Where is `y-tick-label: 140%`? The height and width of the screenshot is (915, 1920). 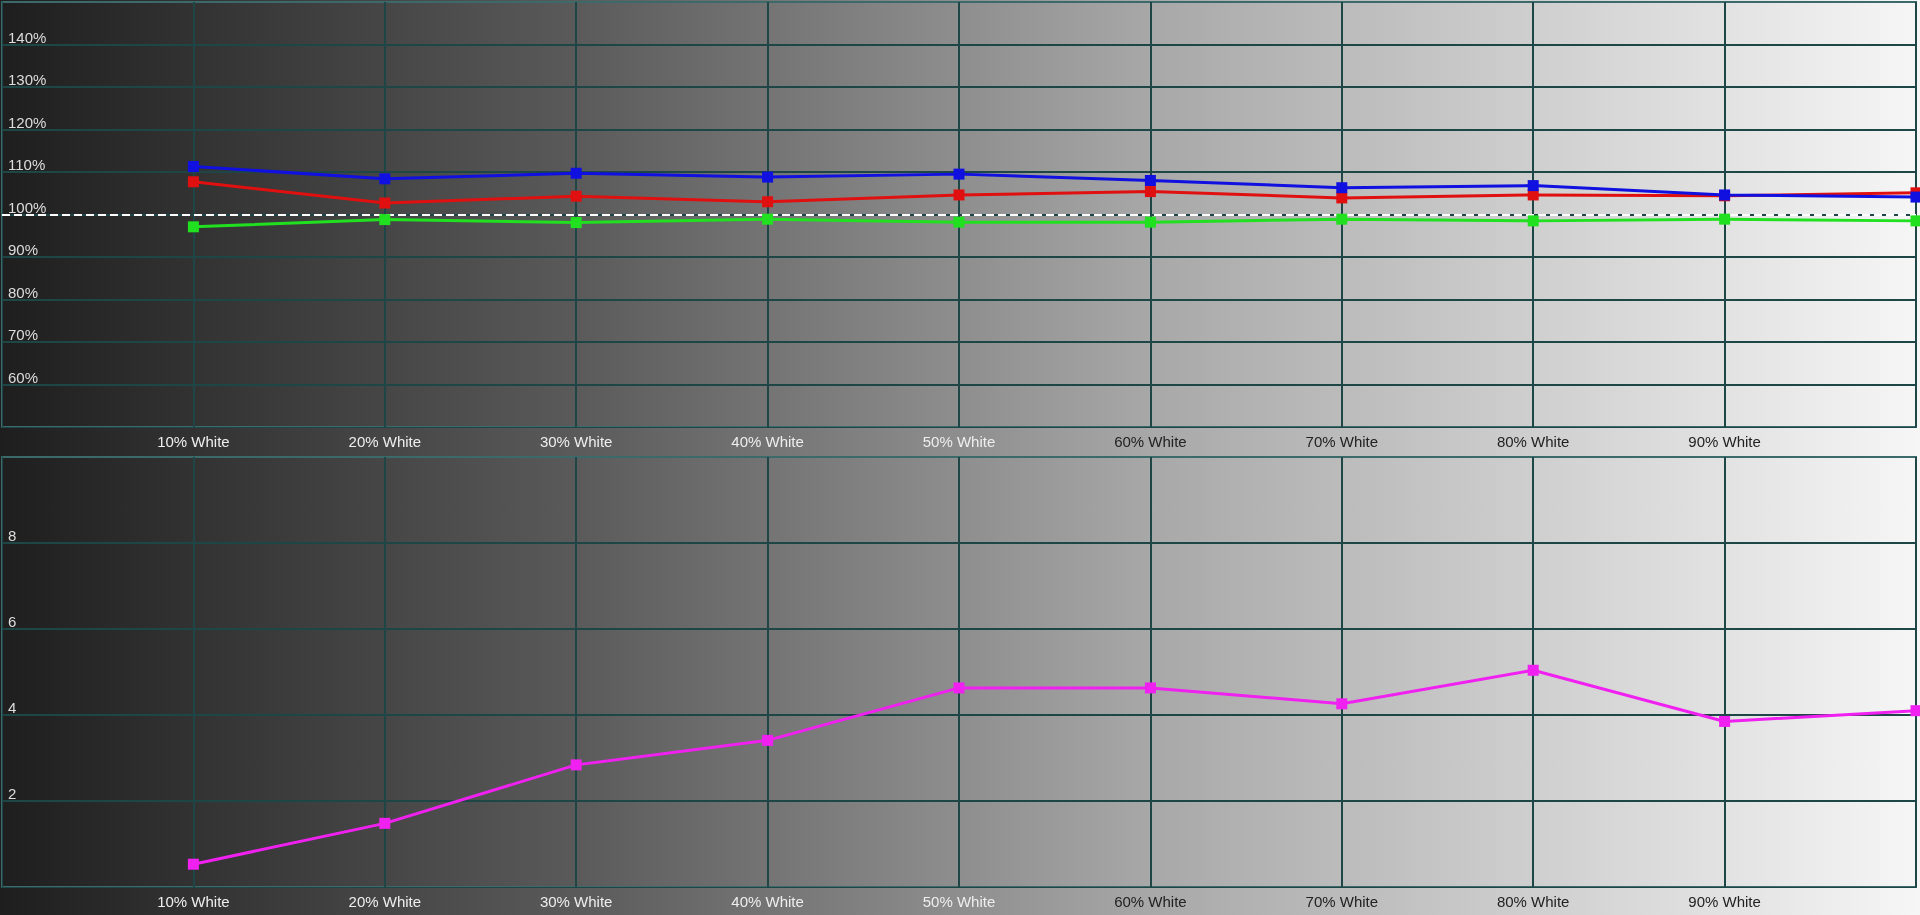
y-tick-label: 140% is located at coordinates (27, 37).